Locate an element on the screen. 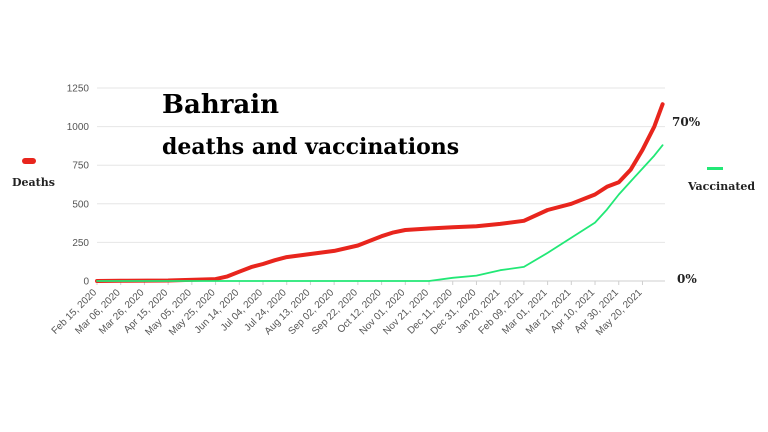 The width and height of the screenshot is (768, 432). y-tick-label: 1250 is located at coordinates (78, 89).